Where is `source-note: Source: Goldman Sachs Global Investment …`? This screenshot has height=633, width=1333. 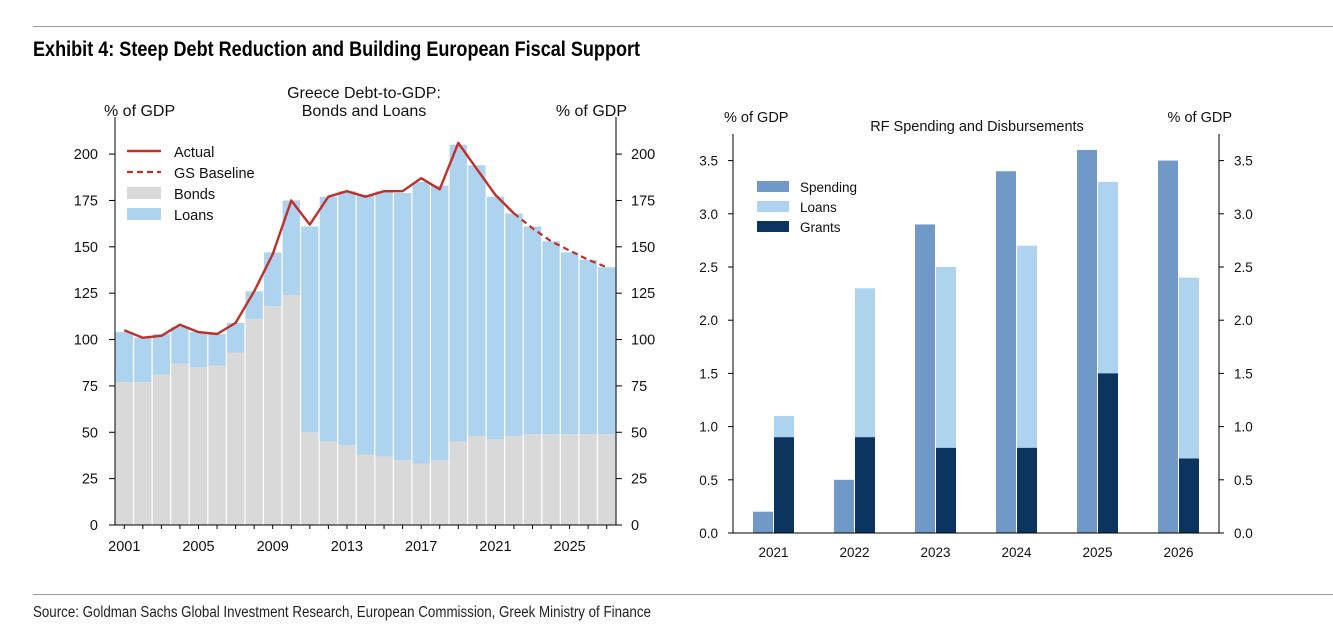 source-note: Source: Goldman Sachs Global Investment … is located at coordinates (342, 612).